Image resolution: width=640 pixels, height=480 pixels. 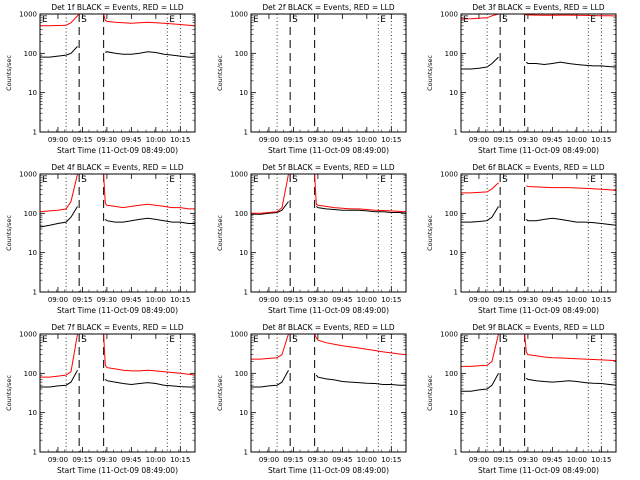 What do you see at coordinates (538, 167) in the screenshot?
I see `chart-title: Det 6f BLACK = Events, RED = LLD` at bounding box center [538, 167].